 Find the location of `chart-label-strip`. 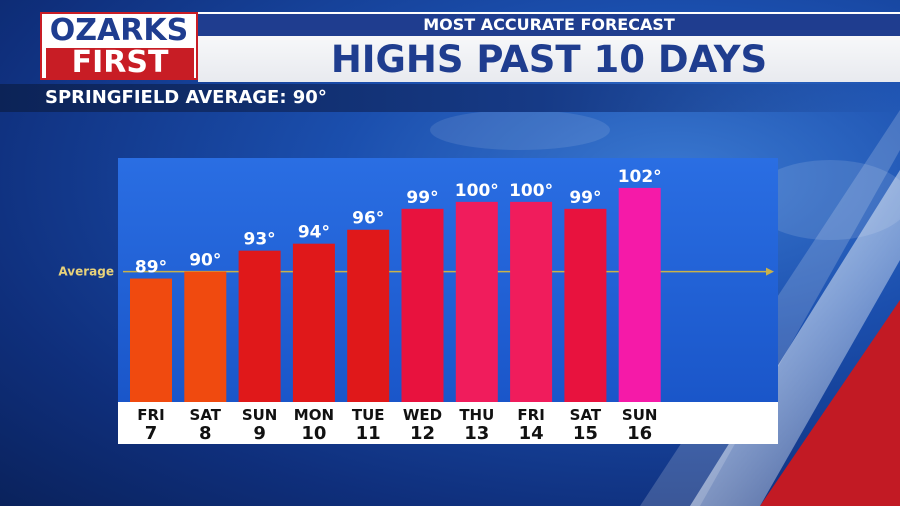

chart-label-strip is located at coordinates (448, 423).